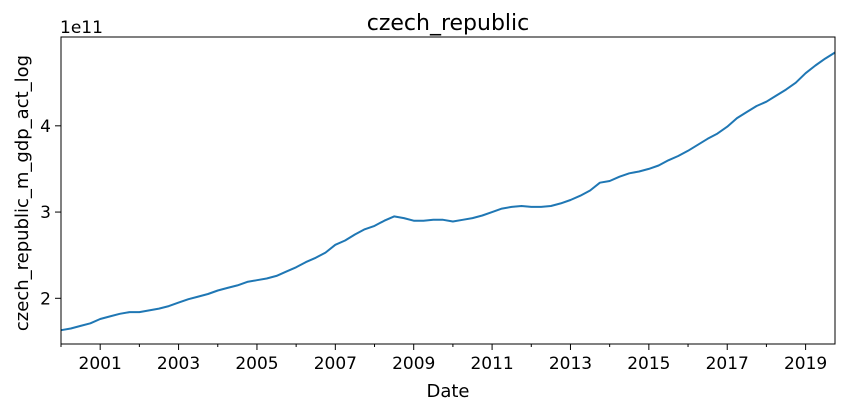 This screenshot has height=410, width=844. What do you see at coordinates (570, 364) in the screenshot?
I see `x-tick-label: 2013` at bounding box center [570, 364].